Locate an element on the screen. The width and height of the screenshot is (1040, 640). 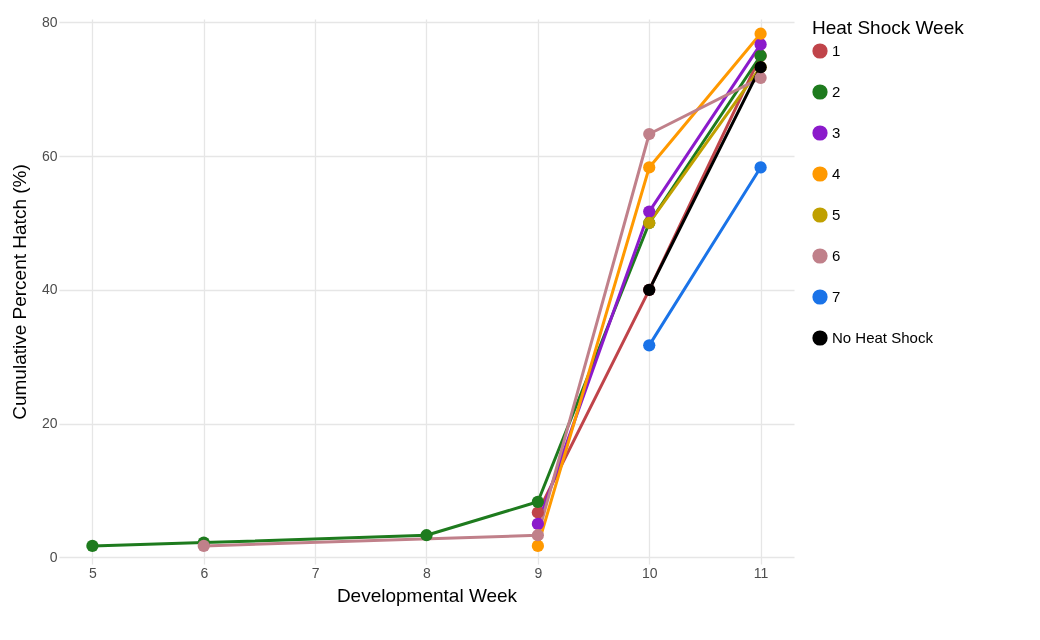
legend-label: 4 is located at coordinates (836, 173).